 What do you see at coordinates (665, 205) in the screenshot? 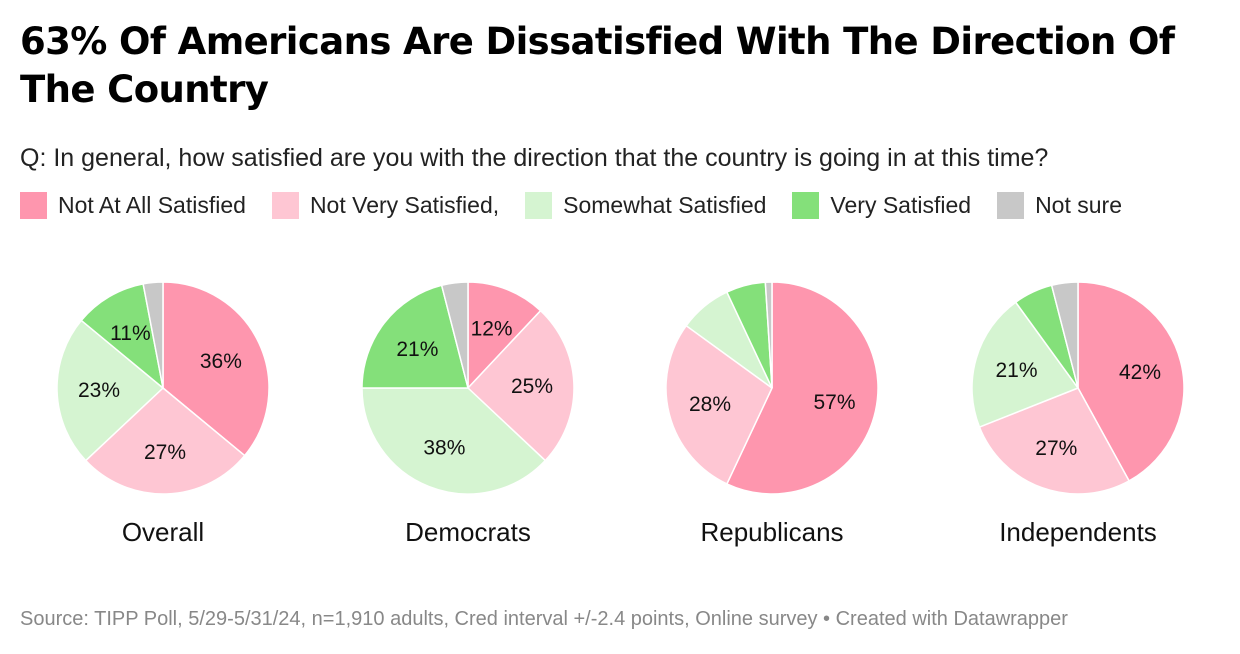
I see `legend-label: Somewhat Satisfied` at bounding box center [665, 205].